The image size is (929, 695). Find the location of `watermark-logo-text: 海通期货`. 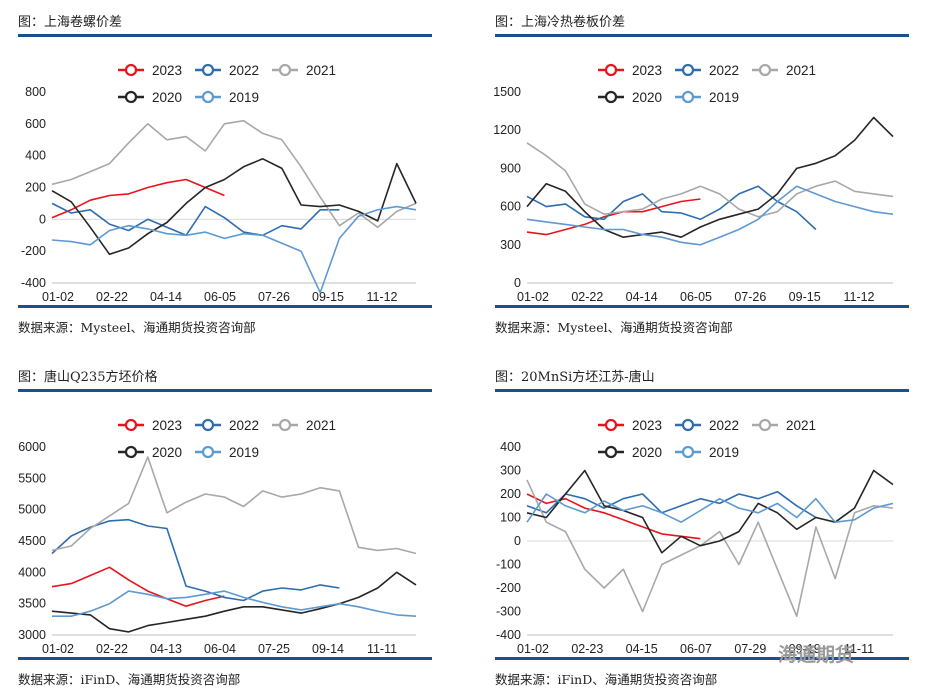

watermark-logo-text: 海通期货 is located at coordinates (816, 655).